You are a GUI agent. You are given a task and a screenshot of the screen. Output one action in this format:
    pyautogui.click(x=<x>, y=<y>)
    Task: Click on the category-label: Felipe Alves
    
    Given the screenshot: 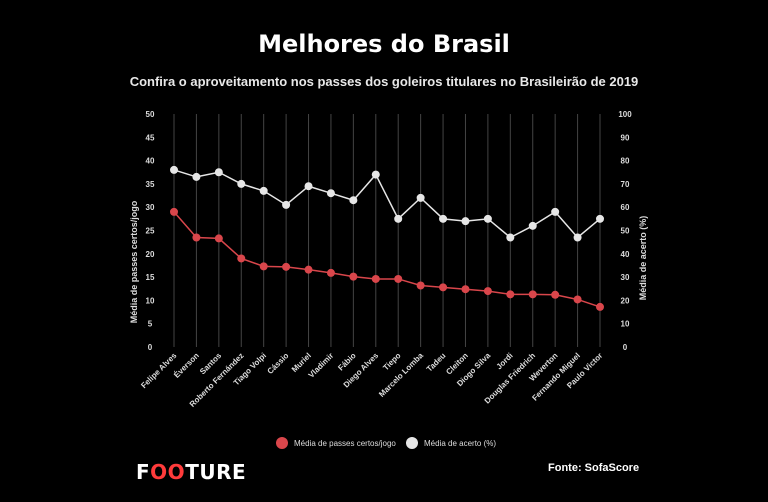 What is the action you would take?
    pyautogui.click(x=159, y=371)
    